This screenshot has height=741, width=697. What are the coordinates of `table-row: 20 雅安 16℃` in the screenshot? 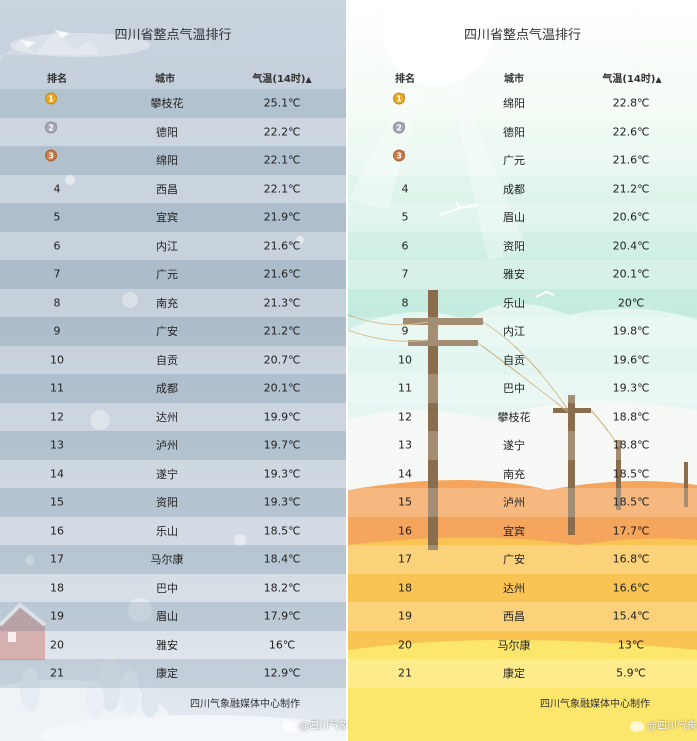 It's located at (173, 644).